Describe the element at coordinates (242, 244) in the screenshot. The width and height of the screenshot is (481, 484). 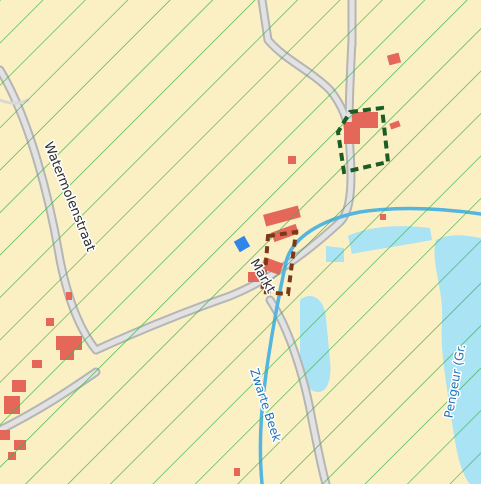
I see `blue-square-marker` at that location.